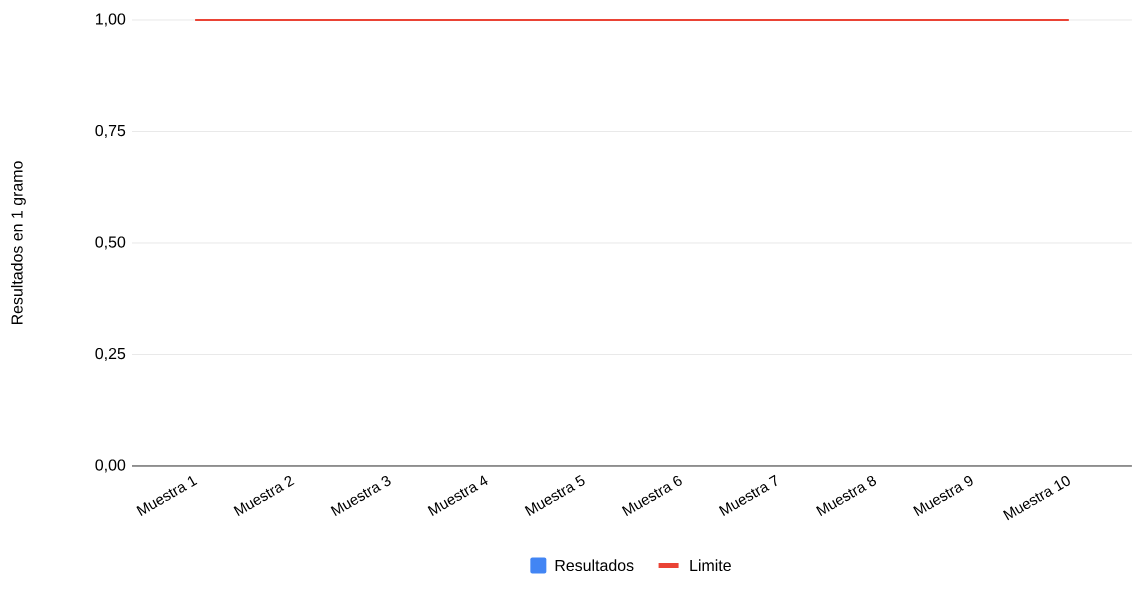 This screenshot has height=606, width=1132. What do you see at coordinates (594, 565) in the screenshot?
I see `legend-label: Resultados` at bounding box center [594, 565].